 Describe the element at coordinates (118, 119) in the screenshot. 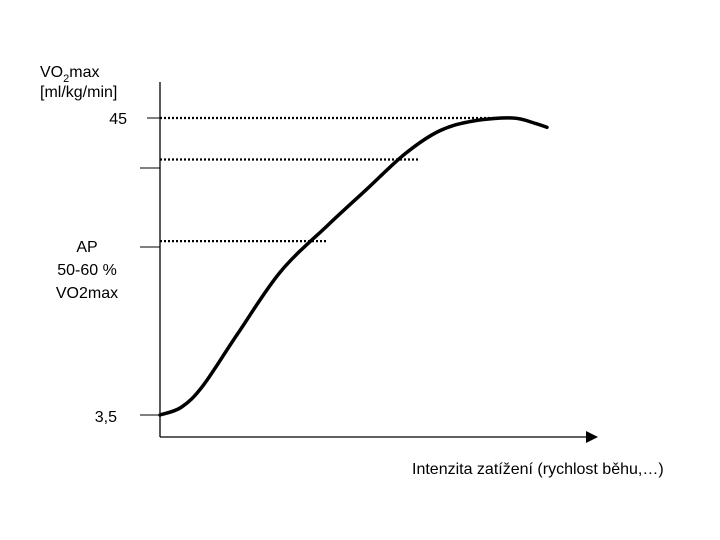

I see `y-tick-label-45: 45` at that location.